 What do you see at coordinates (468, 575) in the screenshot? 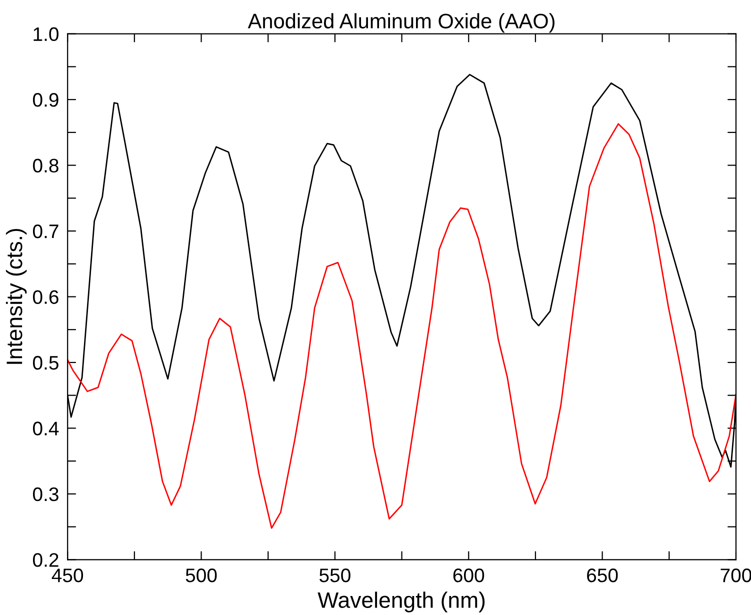
I see `x-tick-label: 600` at bounding box center [468, 575].